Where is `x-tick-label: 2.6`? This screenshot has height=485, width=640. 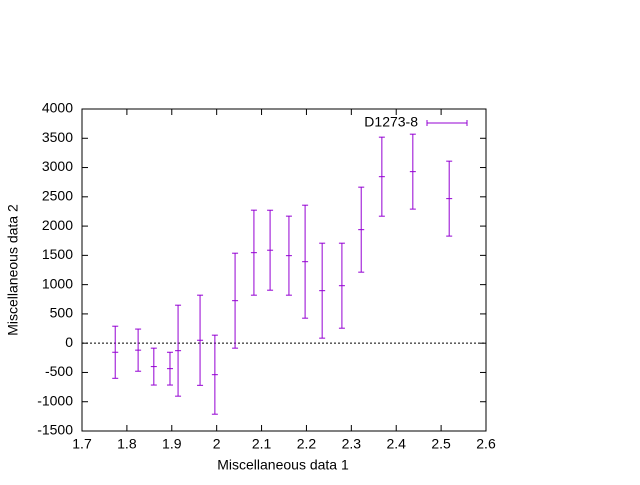 x-tick-label: 2.6 is located at coordinates (486, 444).